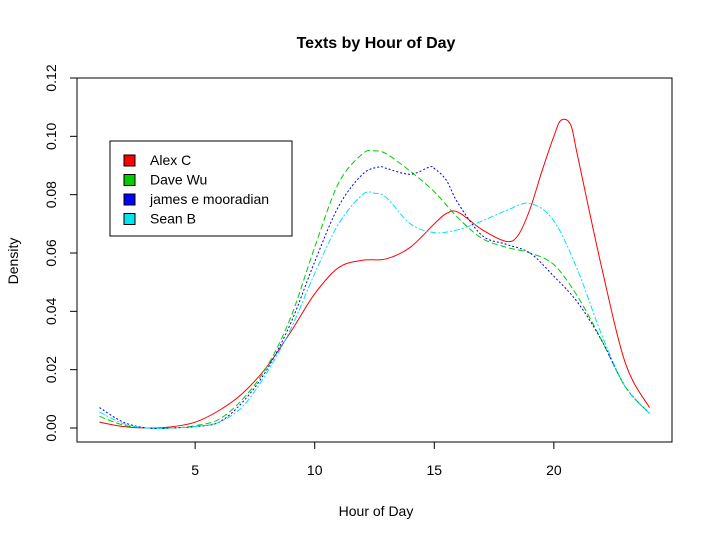 The height and width of the screenshot is (540, 713). I want to click on x-tick-label: 5, so click(195, 470).